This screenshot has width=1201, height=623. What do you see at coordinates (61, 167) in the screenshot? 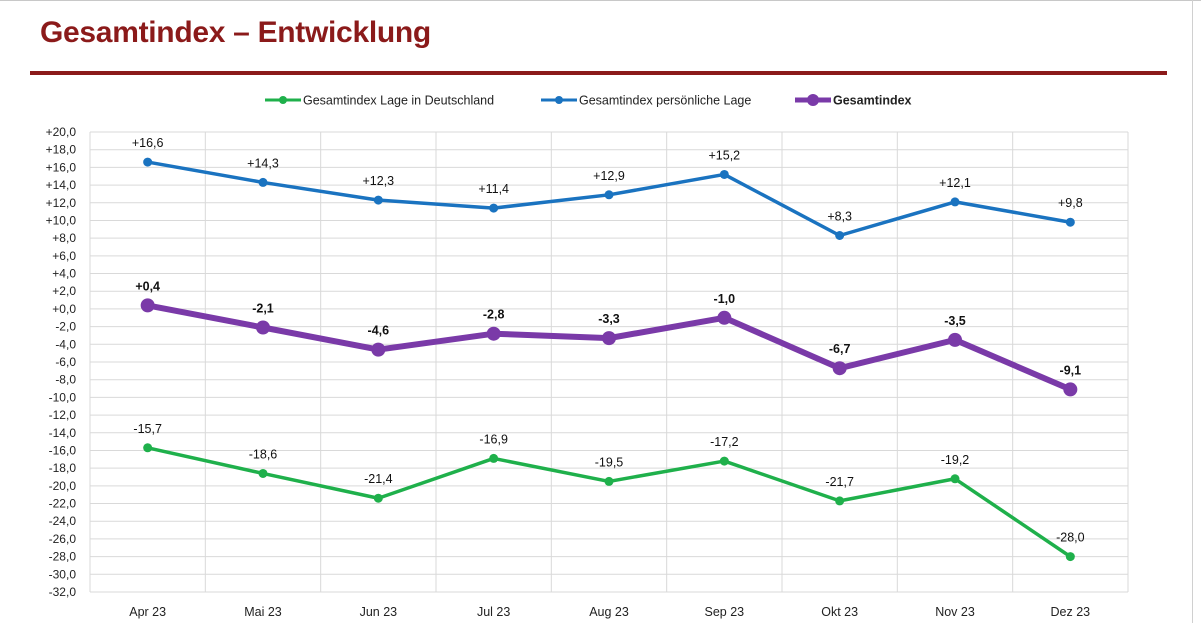
I see `y-tick-label: +16,0` at bounding box center [61, 167].